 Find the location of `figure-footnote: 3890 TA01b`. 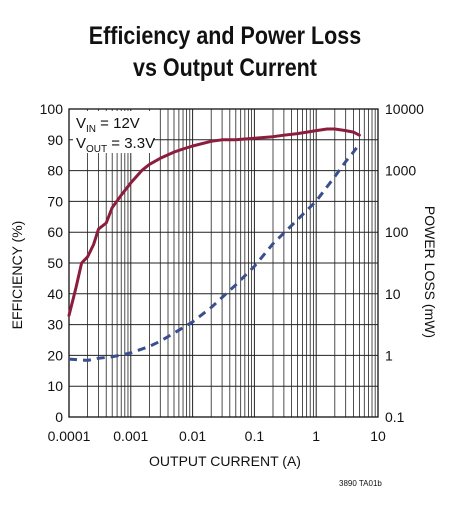

figure-footnote: 3890 TA01b is located at coordinates (360, 483).